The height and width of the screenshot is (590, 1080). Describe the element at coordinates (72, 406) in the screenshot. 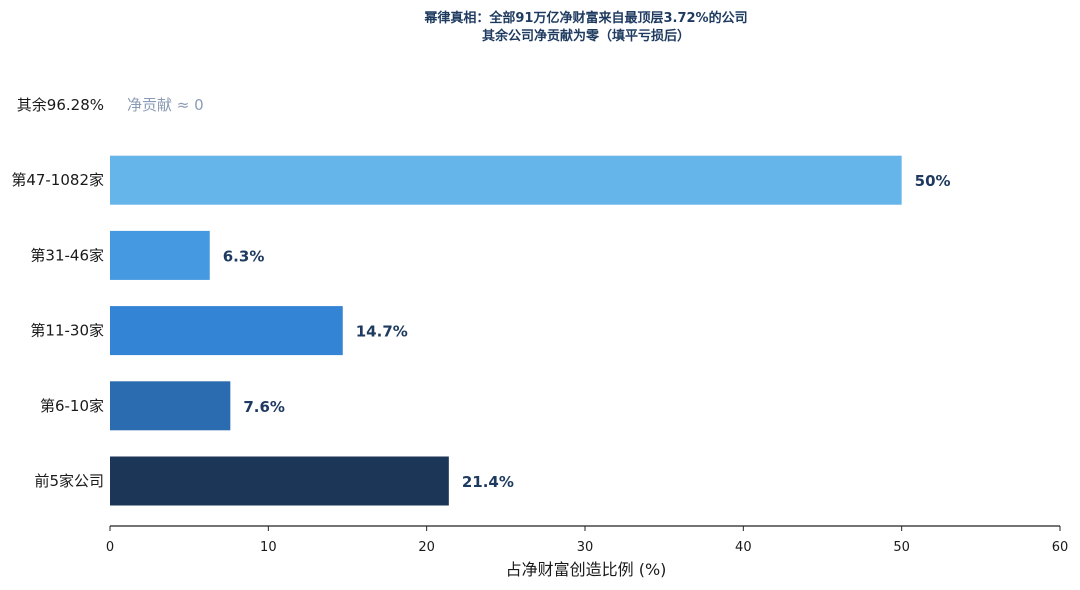

I see `category-label: 第6-10家` at that location.